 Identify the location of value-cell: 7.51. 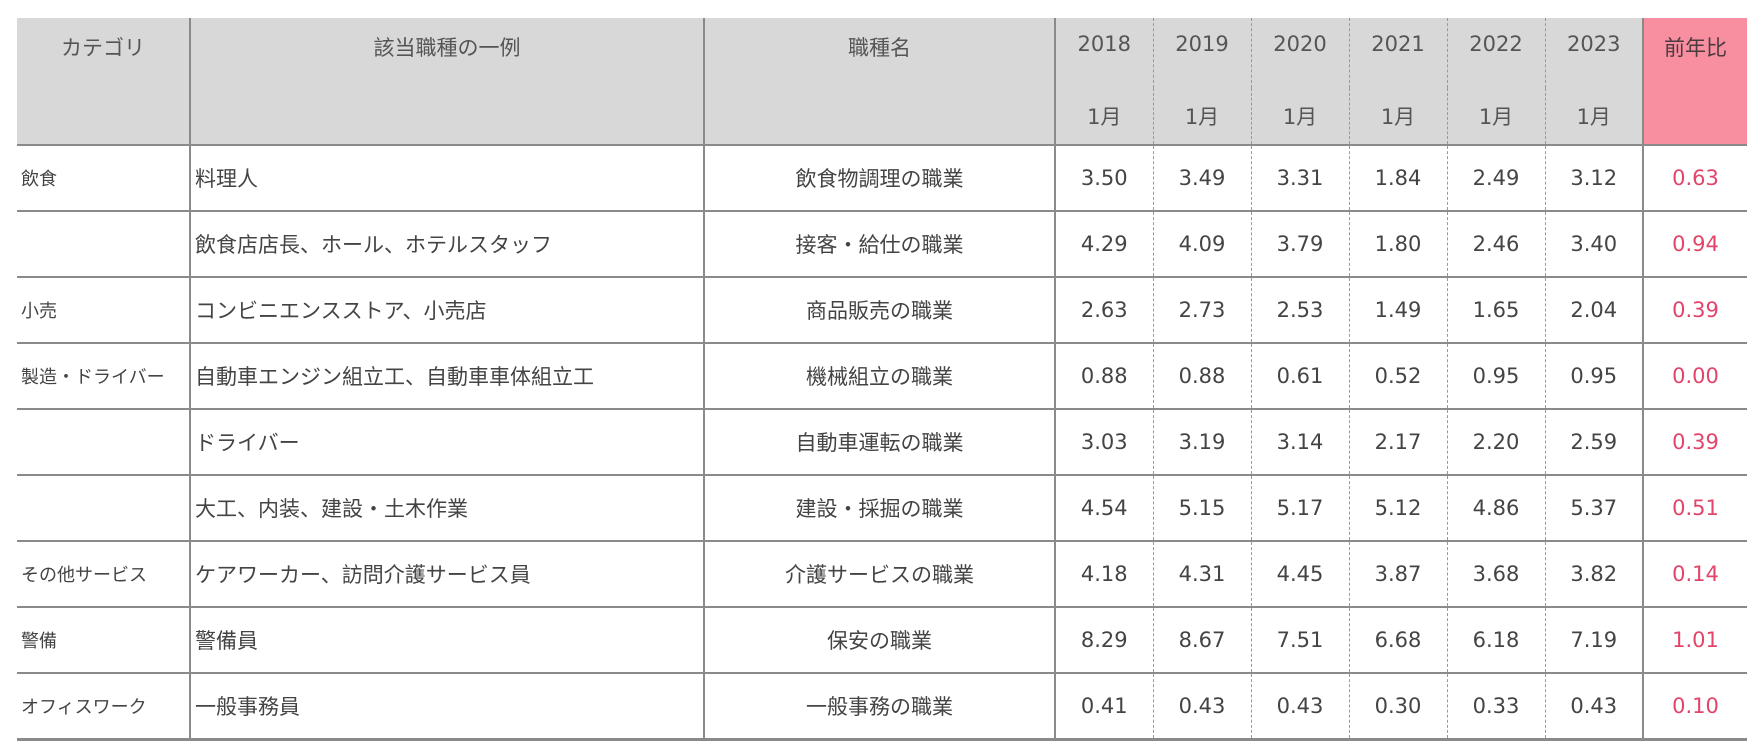
(1299, 639).